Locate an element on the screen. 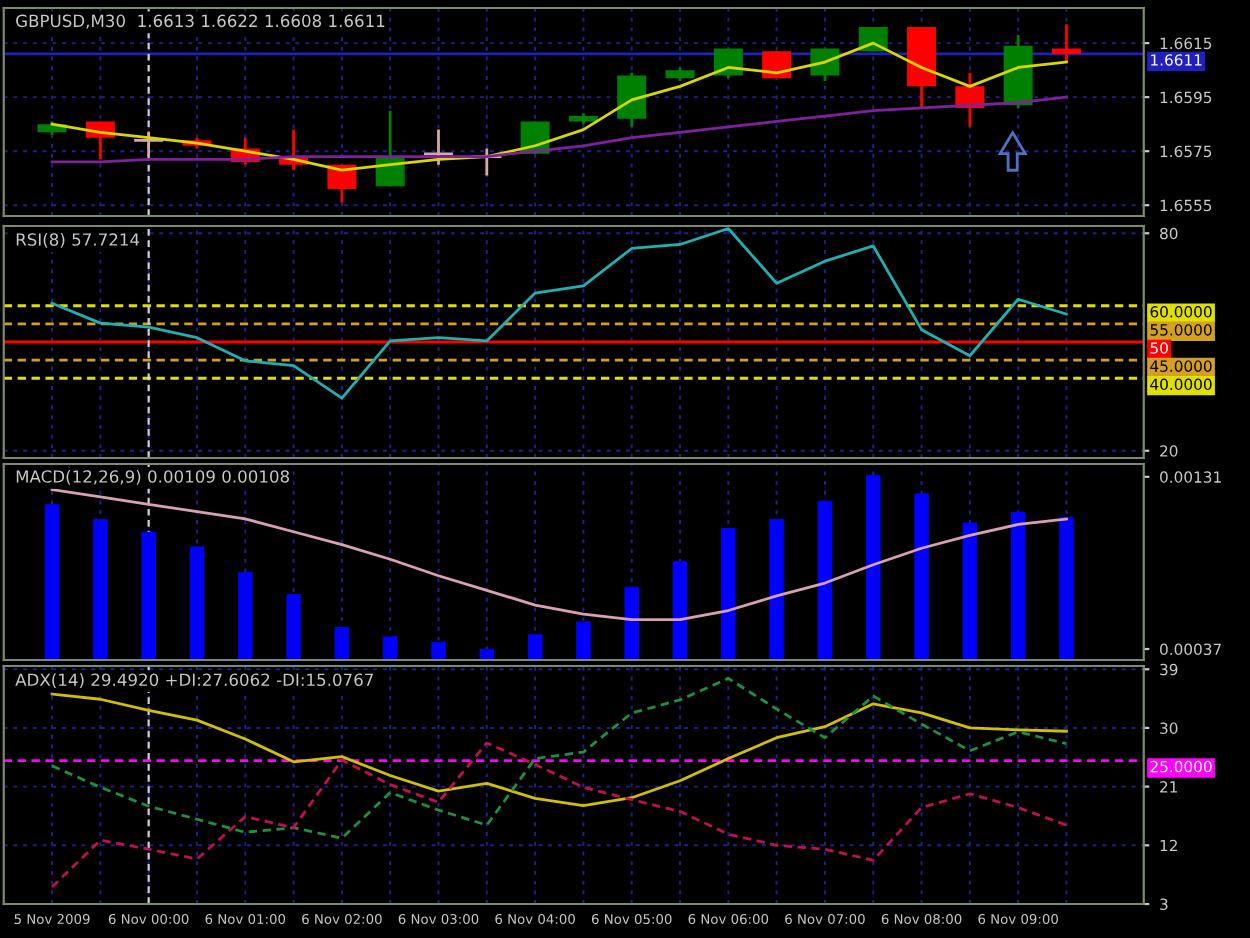 The width and height of the screenshot is (1250, 938). chart-title: GBPUSD,M30 1.6613 1.6622 1.6608 1.6611 is located at coordinates (200, 21).